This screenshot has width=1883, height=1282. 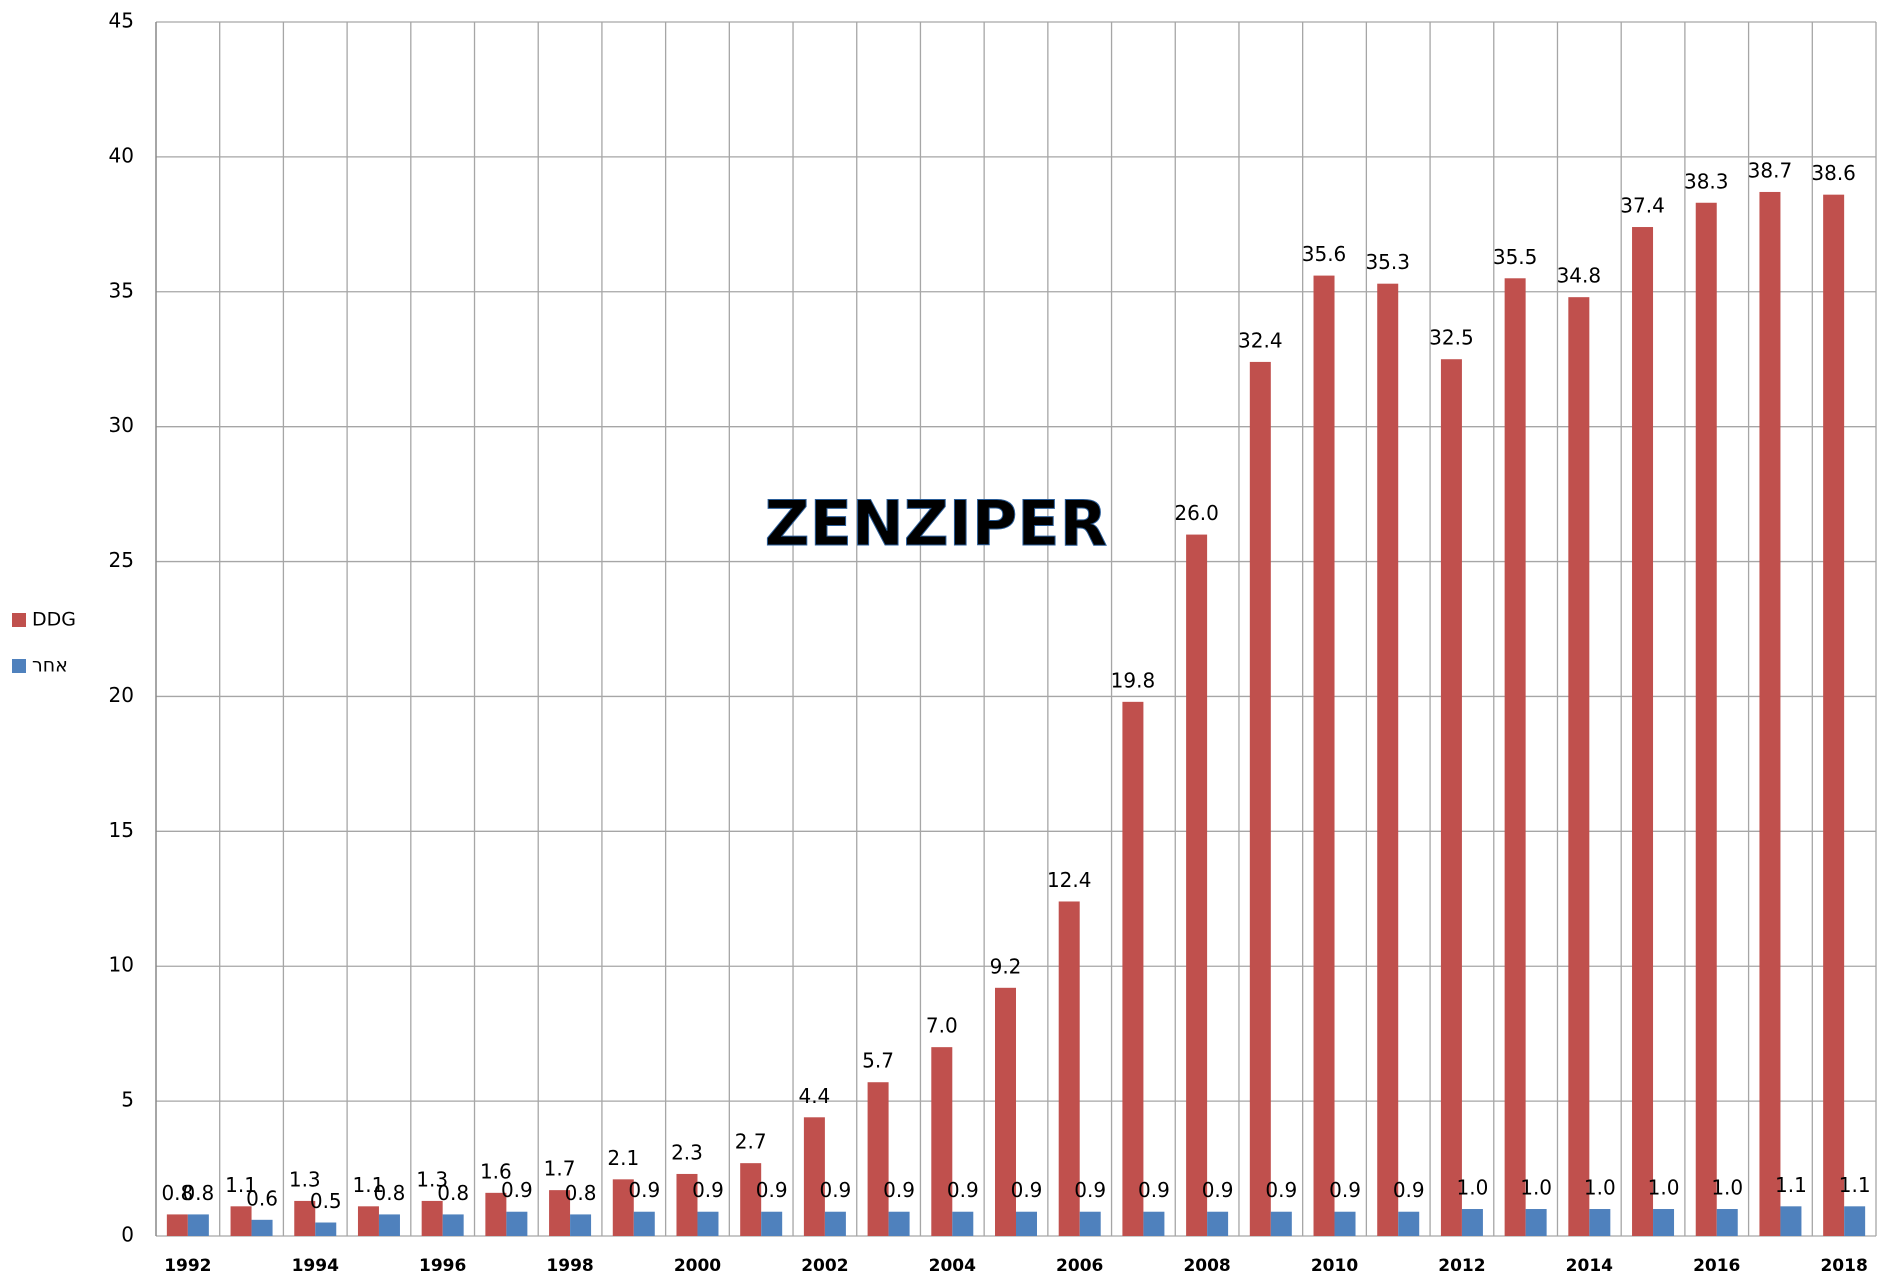 I want to click on x-tick-label: 2016, so click(x=1716, y=1266).